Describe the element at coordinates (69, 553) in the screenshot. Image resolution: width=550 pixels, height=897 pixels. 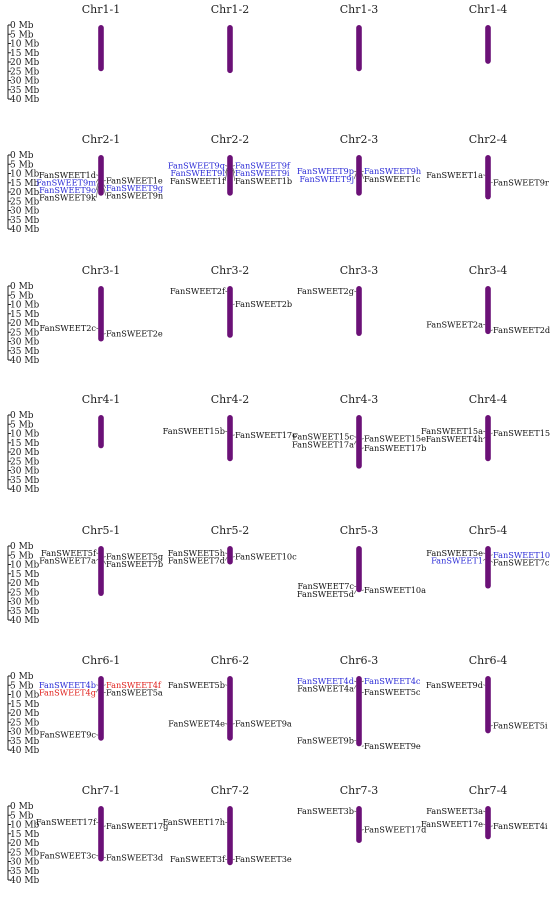
I see `gene-label-fansweet5f: FanSWEET5f` at that location.